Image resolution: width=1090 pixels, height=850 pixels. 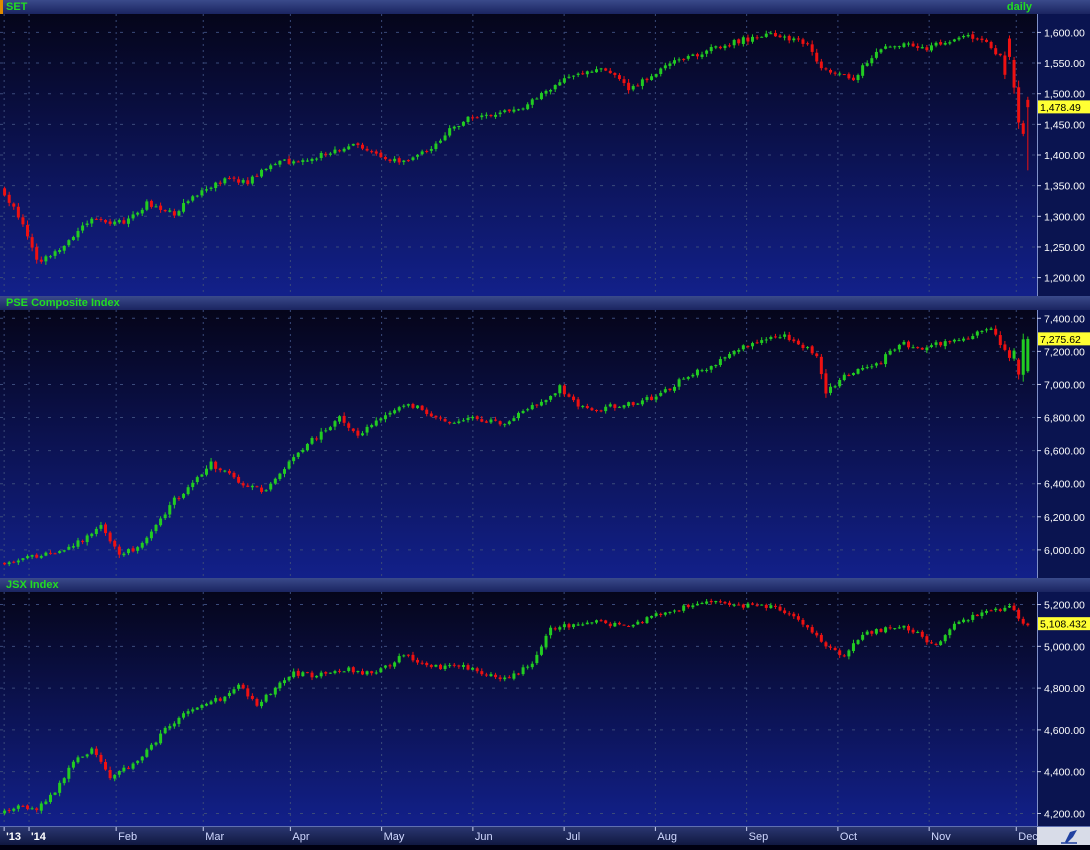 What do you see at coordinates (1064, 624) in the screenshot?
I see `last-value-badge` at bounding box center [1064, 624].